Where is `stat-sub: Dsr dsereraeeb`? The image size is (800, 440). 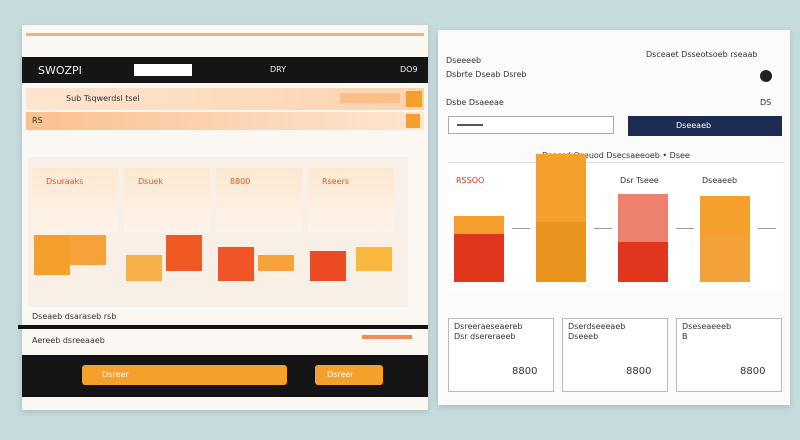 stat-sub: Dsr dsereraeeb is located at coordinates (485, 336).